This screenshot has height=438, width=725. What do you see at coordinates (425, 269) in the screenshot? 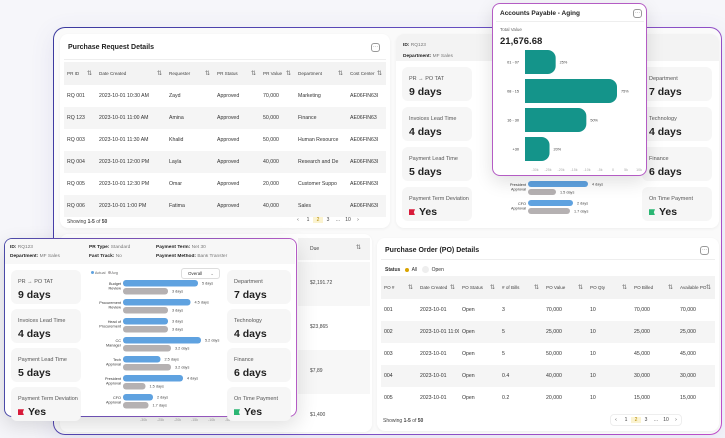
I see `filter-open-radio` at bounding box center [425, 269].